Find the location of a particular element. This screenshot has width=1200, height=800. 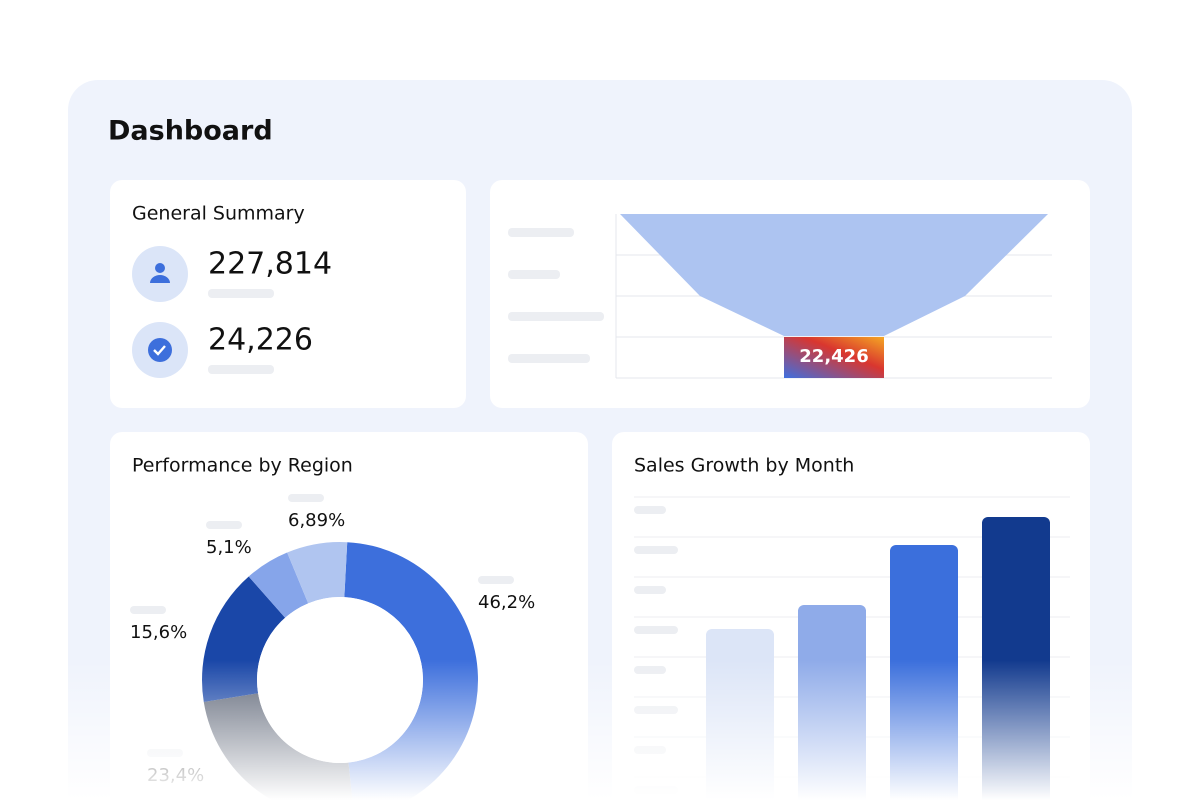

user-icon is located at coordinates (160, 274).